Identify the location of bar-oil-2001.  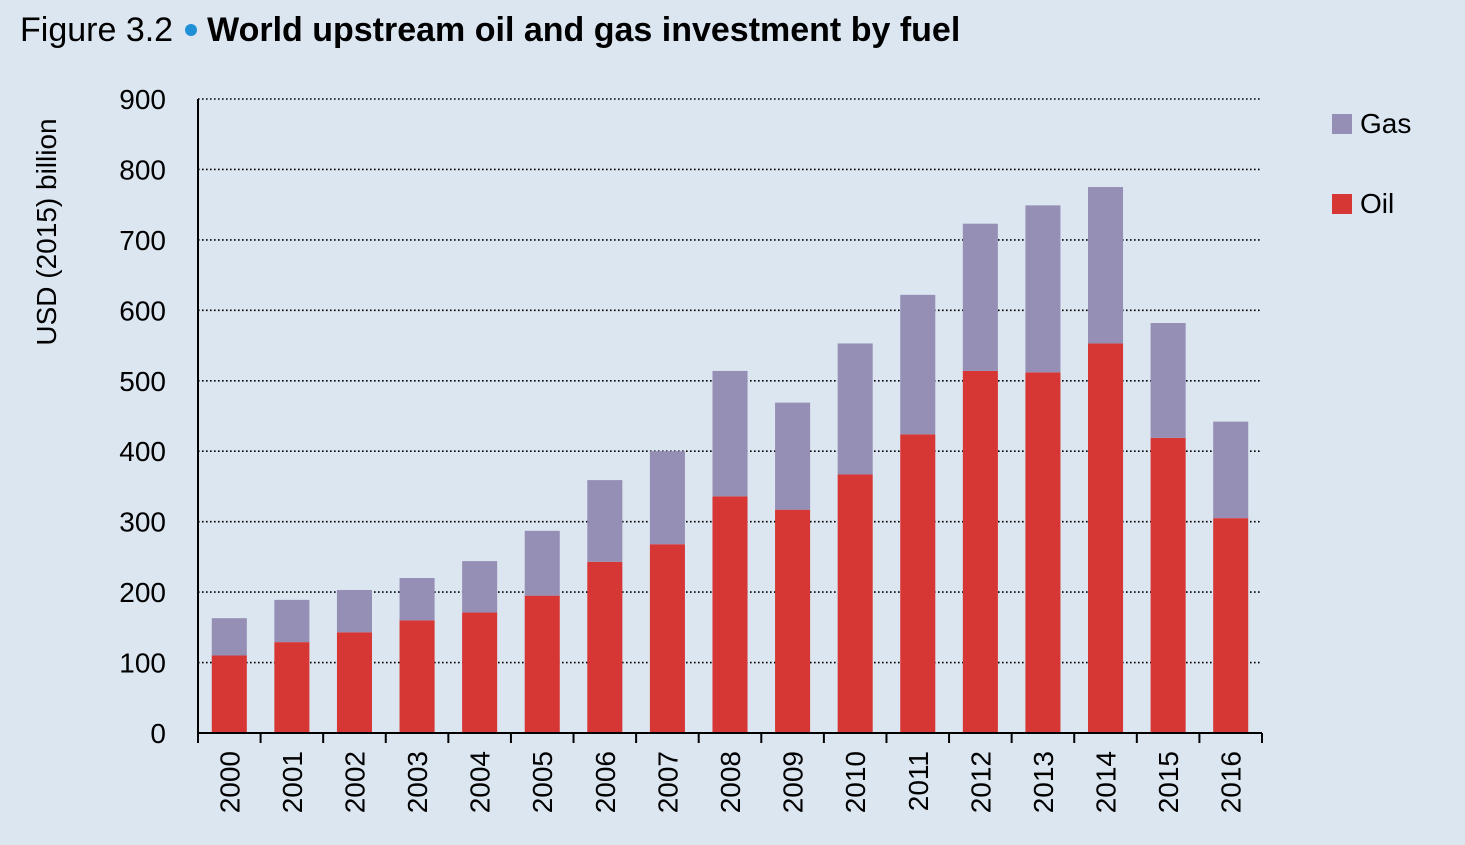
(292, 687).